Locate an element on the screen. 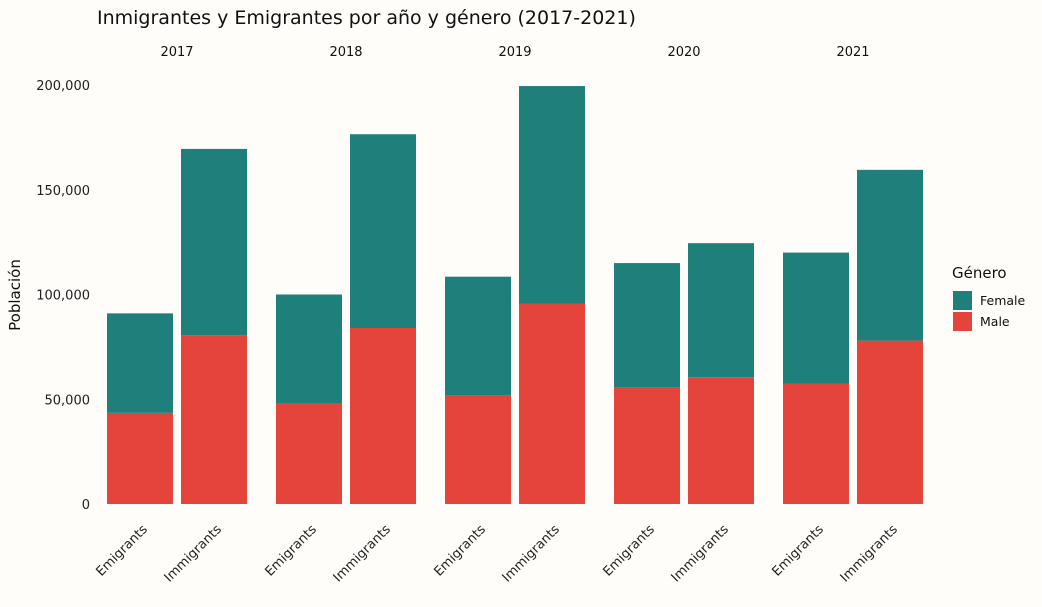 The image size is (1042, 607). facet-label: 2018 is located at coordinates (345, 52).